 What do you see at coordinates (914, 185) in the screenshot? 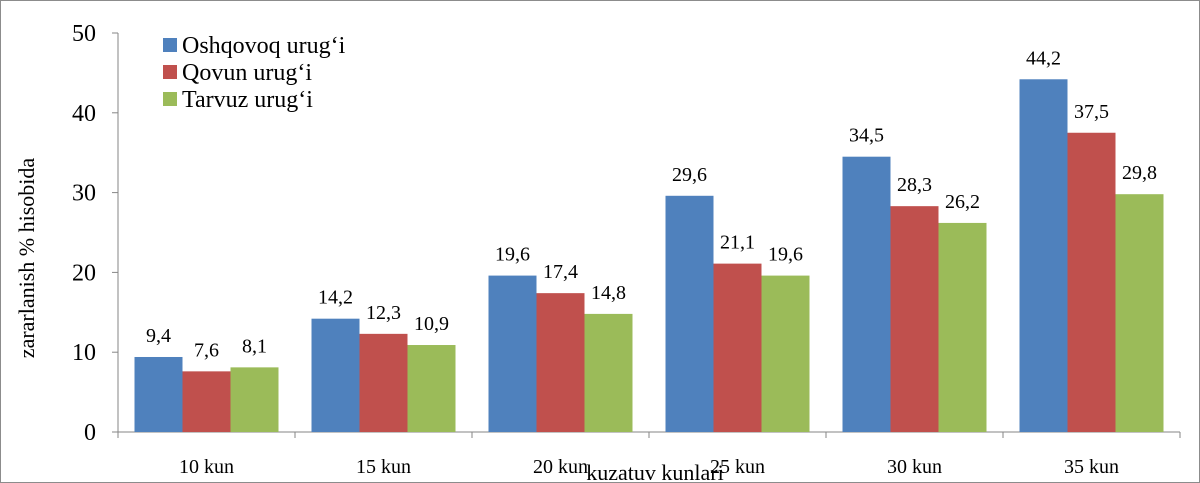
I see `data-label: 28,3` at bounding box center [914, 185].